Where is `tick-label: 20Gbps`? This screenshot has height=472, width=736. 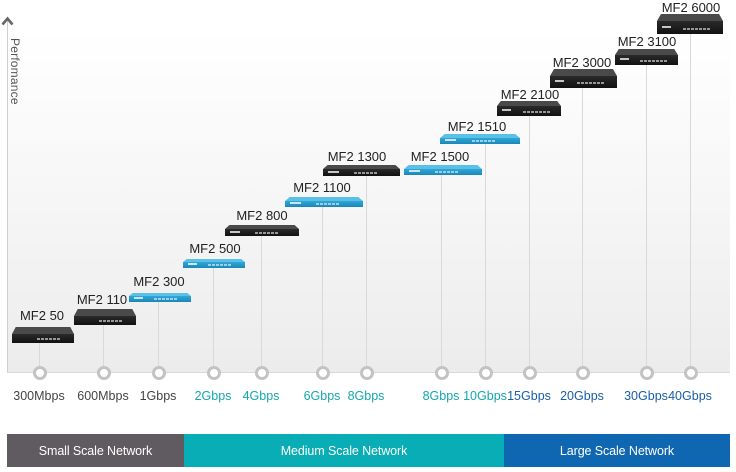 tick-label: 20Gbps is located at coordinates (582, 396).